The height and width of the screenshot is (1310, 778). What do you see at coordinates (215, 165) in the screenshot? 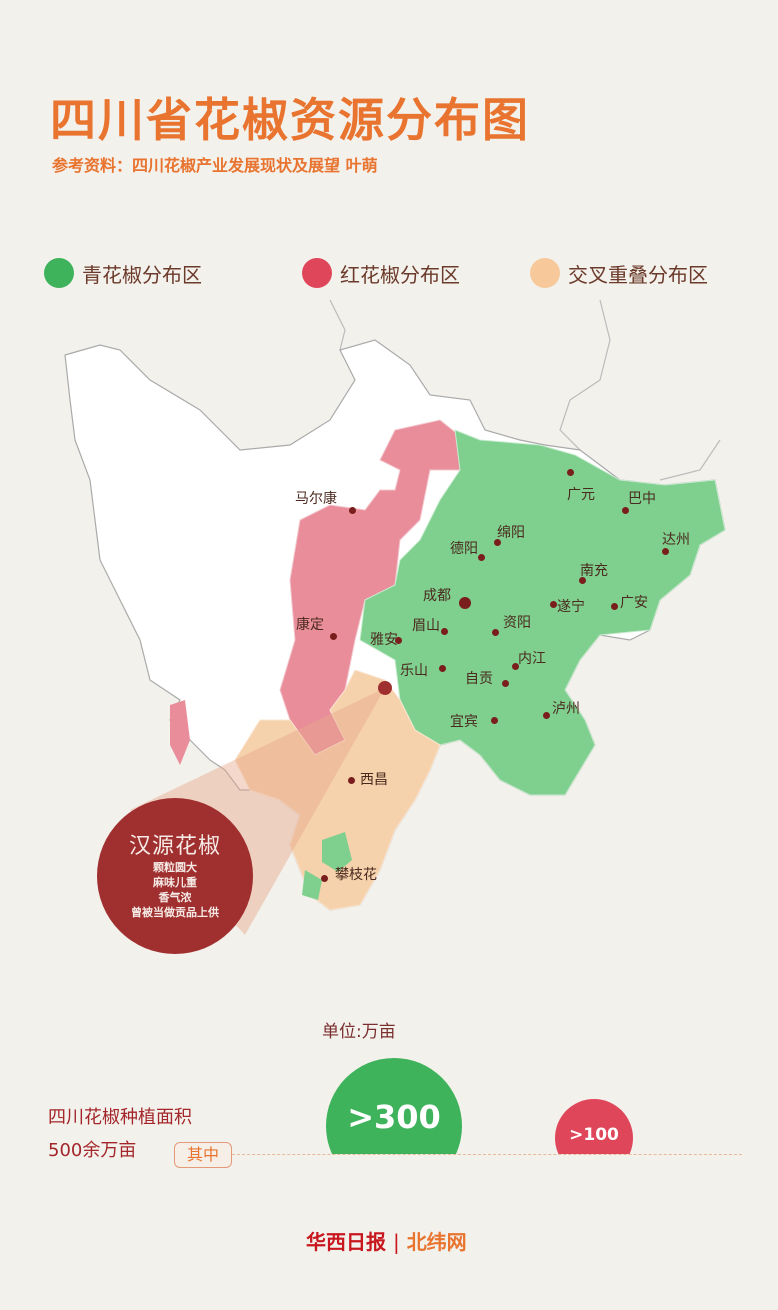
I see `source-note: 参考资料：四川花椒产业发展现状及展望 叶萌` at bounding box center [215, 165].